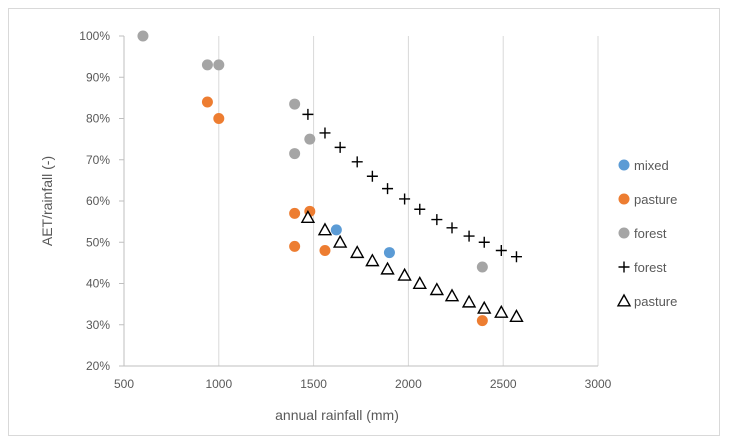  Describe the element at coordinates (124, 384) in the screenshot. I see `x-tick-label: 500` at that location.